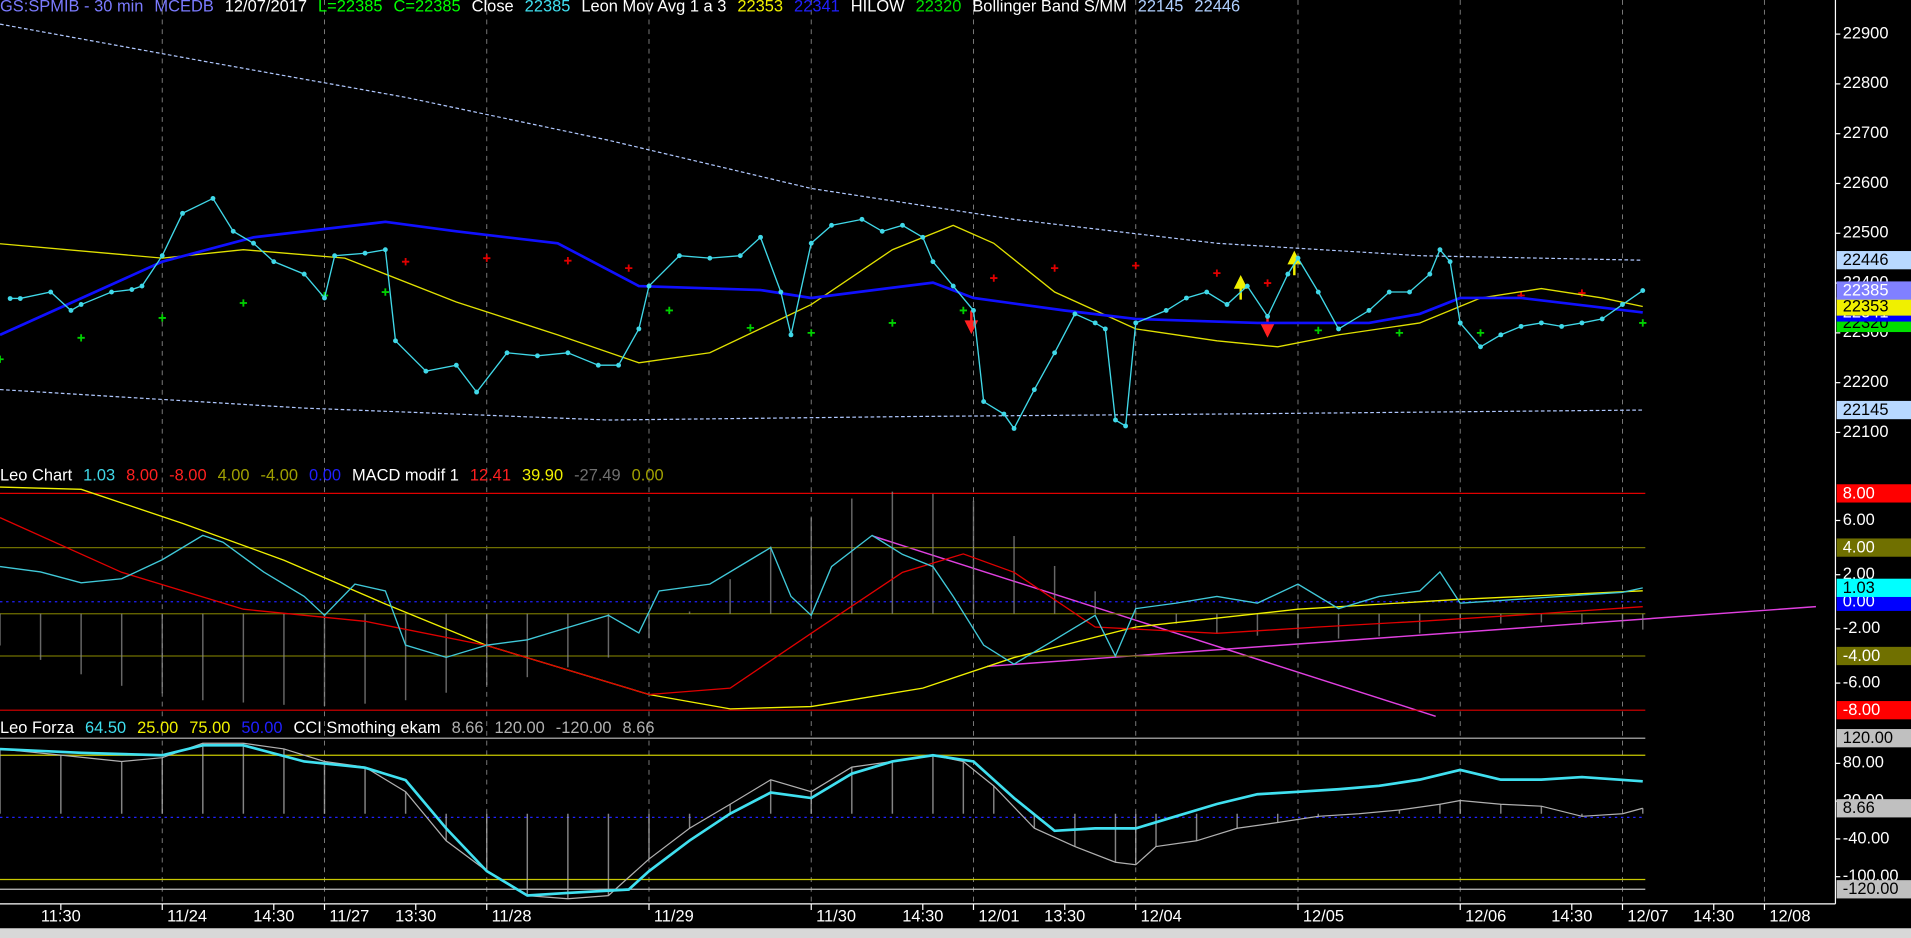  I want to click on legend-entry: Leo Chart, so click(36, 476).